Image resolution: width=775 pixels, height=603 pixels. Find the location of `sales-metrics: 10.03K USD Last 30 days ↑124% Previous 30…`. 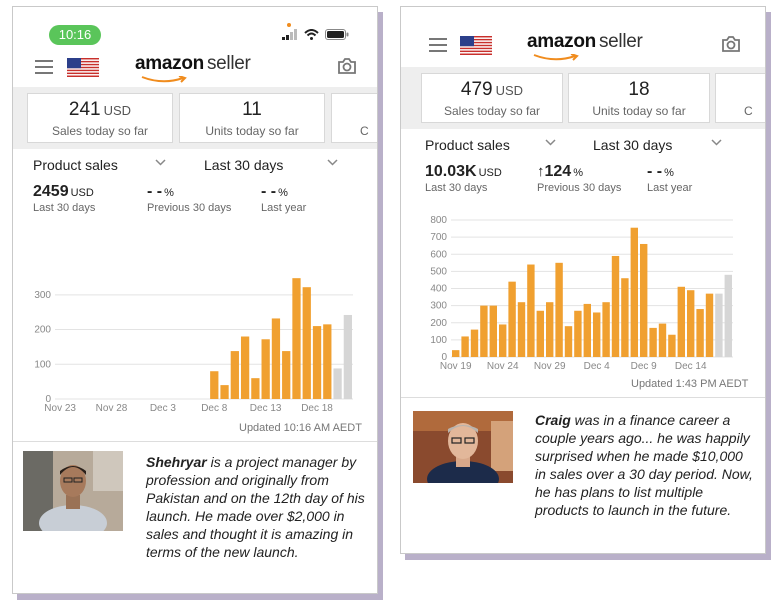

sales-metrics: 10.03K USD Last 30 days ↑124% Previous 30… is located at coordinates (583, 186).